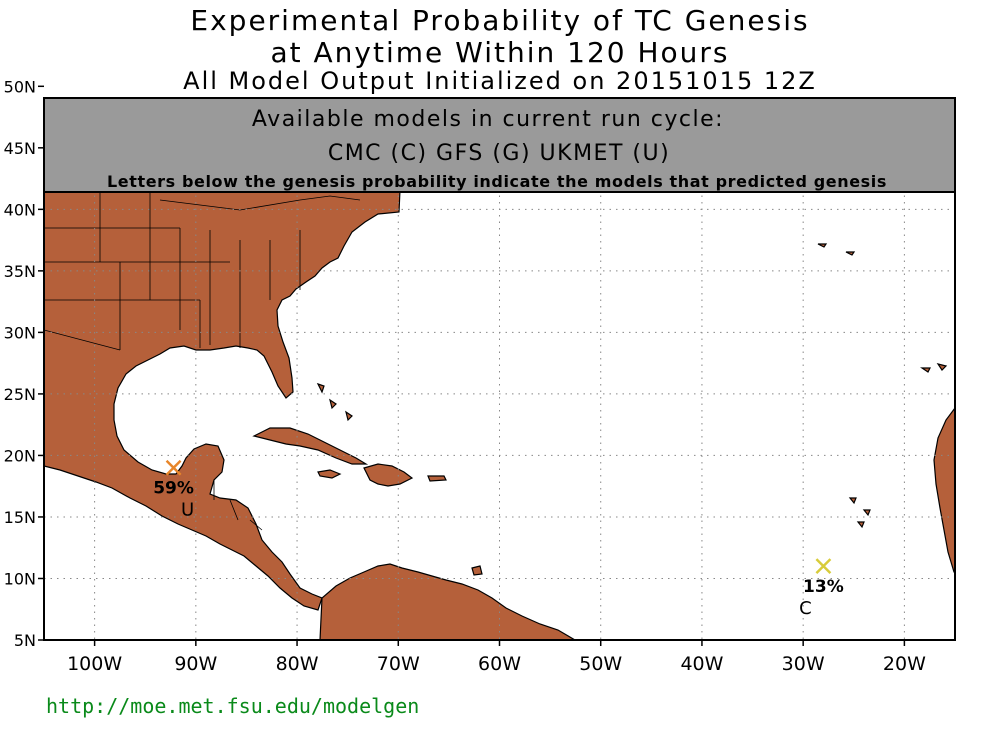 This screenshot has width=1000, height=750. I want to click on genesis-markers: 59%U 13%C, so click(498, 539).